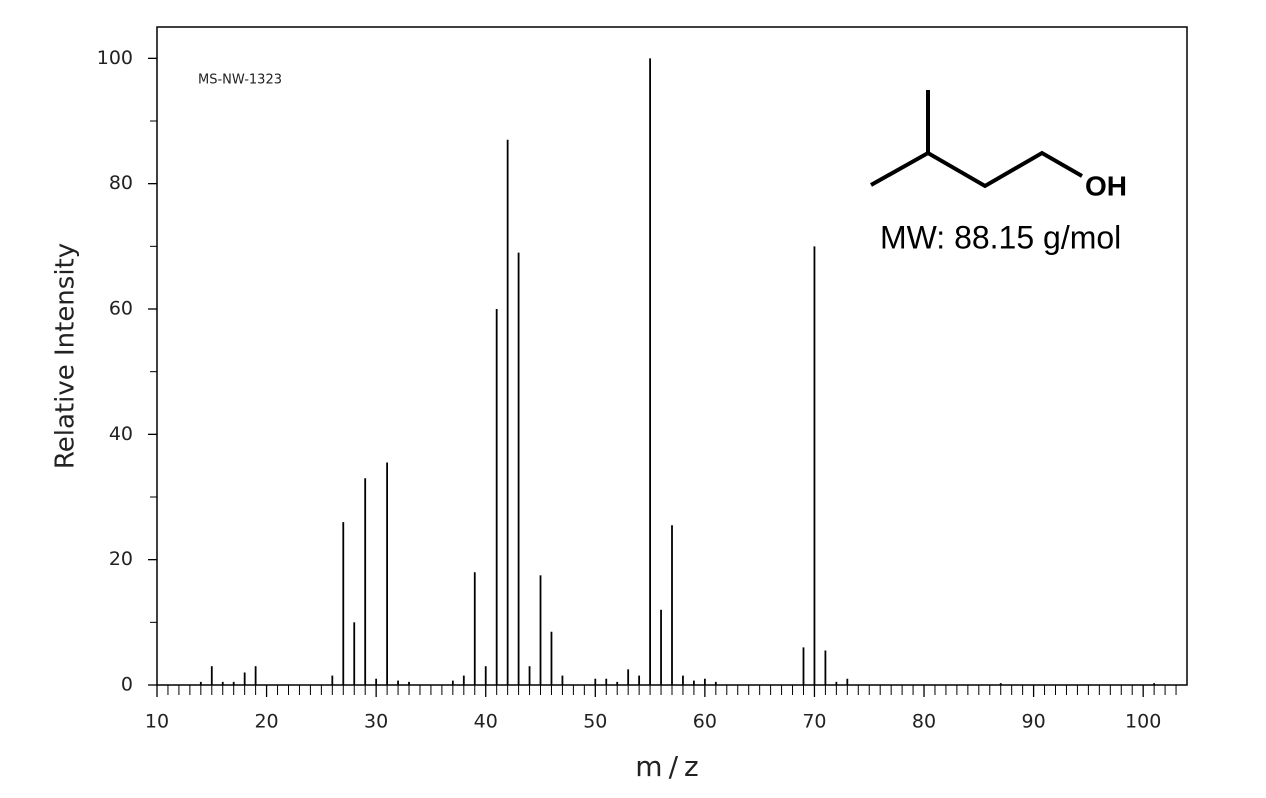 The image size is (1266, 798). I want to click on y-tick-label: 80, so click(121, 183).